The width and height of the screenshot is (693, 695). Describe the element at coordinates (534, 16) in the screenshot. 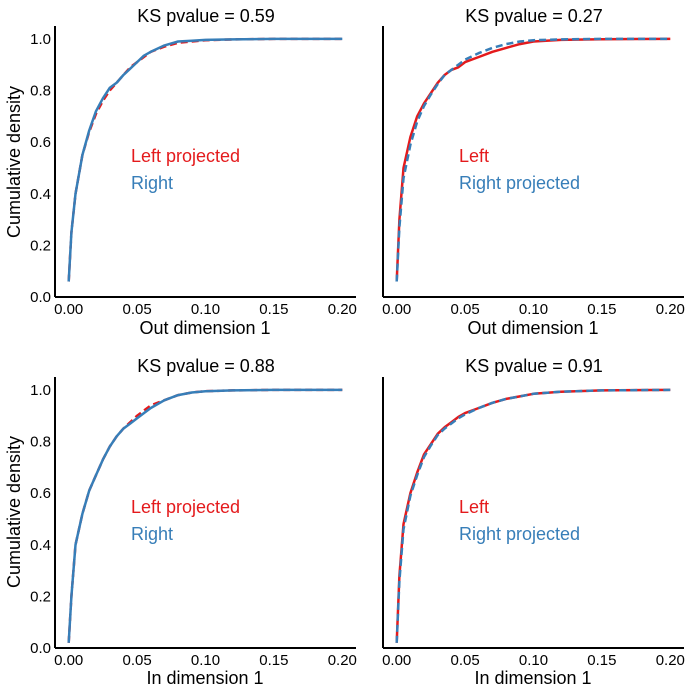

I see `panel-title: KS pvalue = 0.27` at that location.